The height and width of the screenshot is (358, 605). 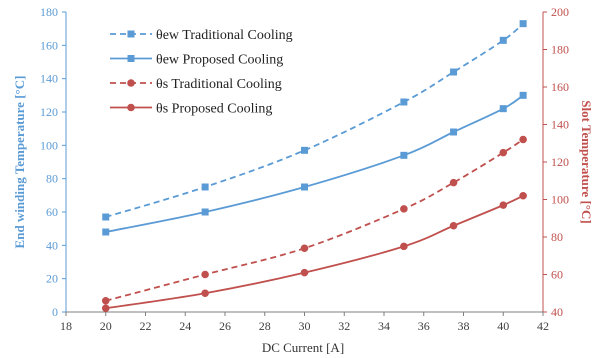 I want to click on x-tick-label: 36, so click(x=424, y=326).